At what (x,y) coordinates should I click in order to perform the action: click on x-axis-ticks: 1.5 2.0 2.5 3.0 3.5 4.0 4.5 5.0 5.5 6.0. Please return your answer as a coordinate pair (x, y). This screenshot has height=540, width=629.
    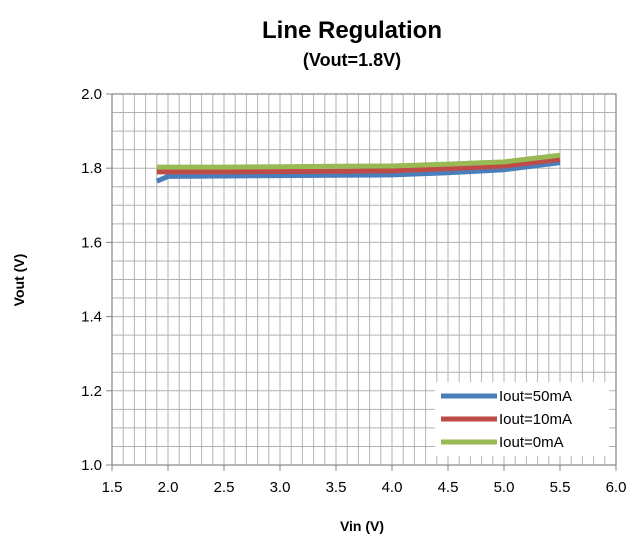
    Looking at the image, I should click on (364, 480).